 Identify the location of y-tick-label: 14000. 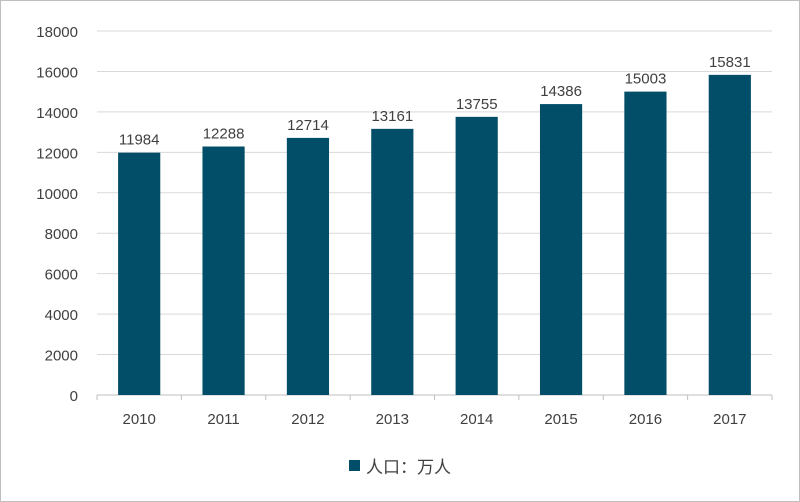
(57, 113).